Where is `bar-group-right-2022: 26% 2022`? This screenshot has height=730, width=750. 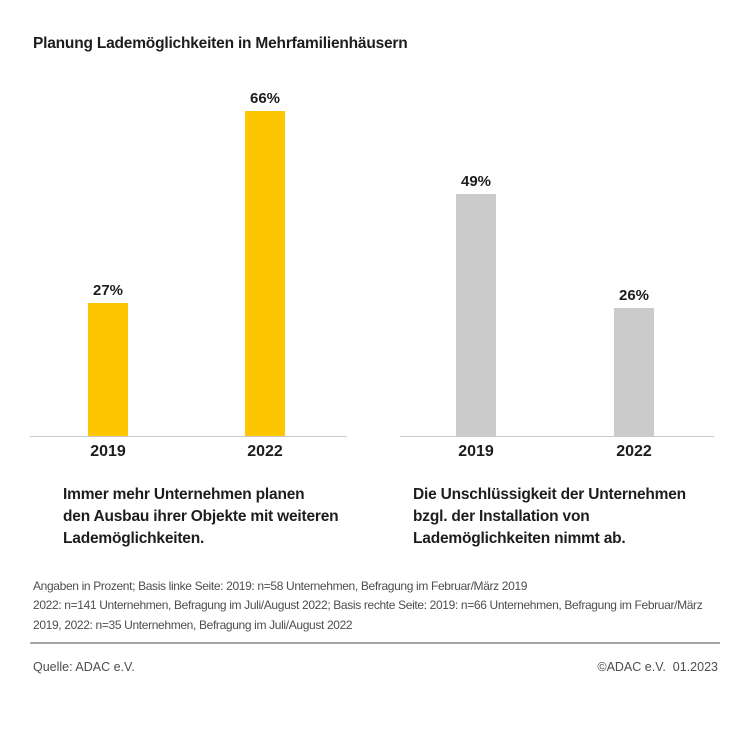 bar-group-right-2022: 26% 2022 is located at coordinates (634, 275).